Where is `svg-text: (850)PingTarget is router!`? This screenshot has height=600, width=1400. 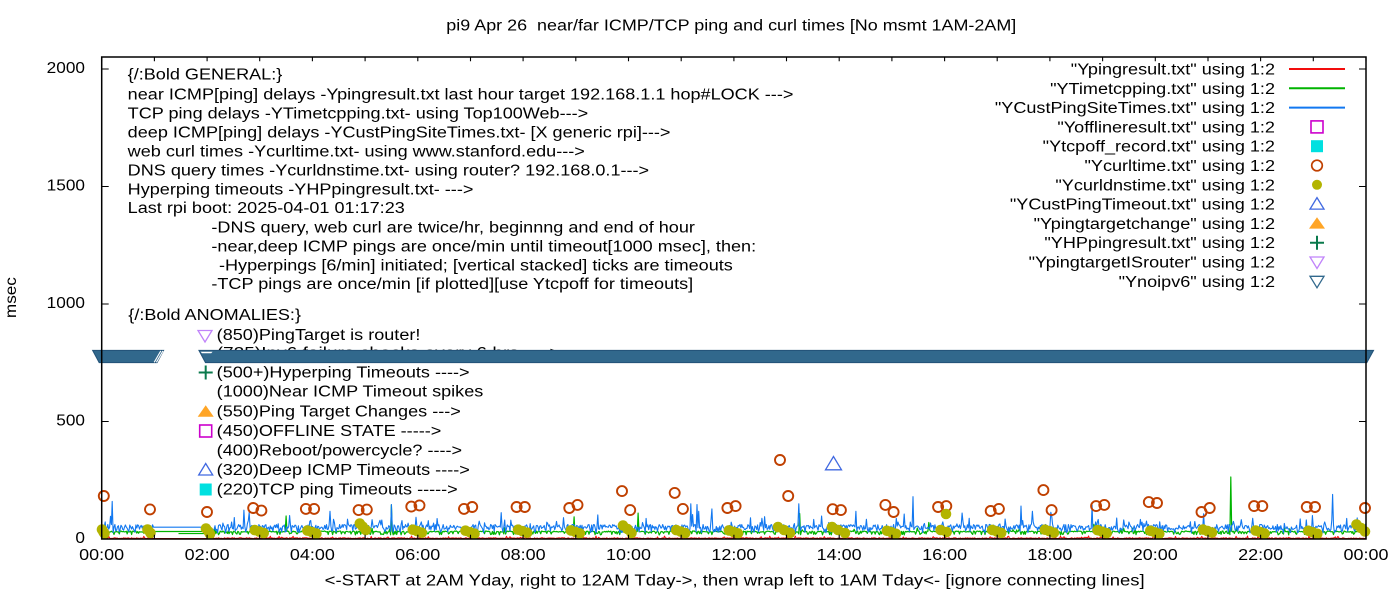
svg-text: (850)PingTarget is router! is located at coordinates (319, 335).